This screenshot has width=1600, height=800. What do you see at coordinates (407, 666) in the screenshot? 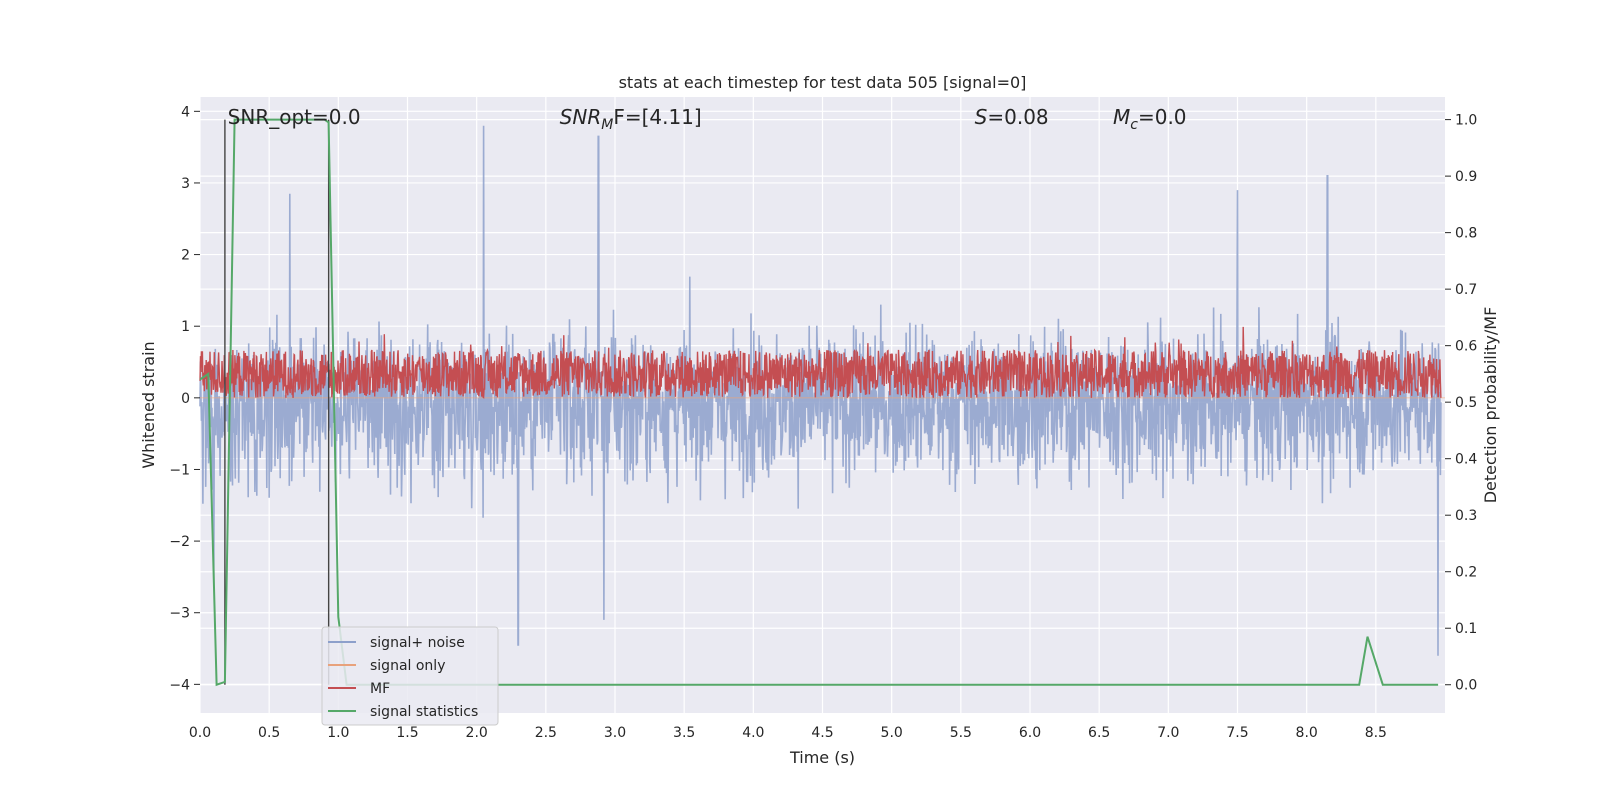
I see `legend-entry-signal-only: signal only` at bounding box center [407, 666].